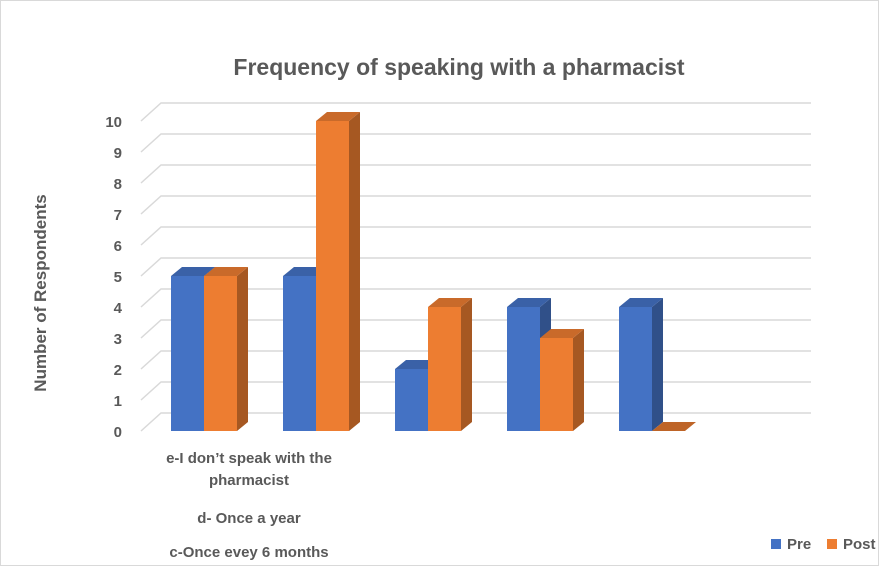 The image size is (879, 566). What do you see at coordinates (118, 401) in the screenshot?
I see `y-tick-label: 1` at bounding box center [118, 401].